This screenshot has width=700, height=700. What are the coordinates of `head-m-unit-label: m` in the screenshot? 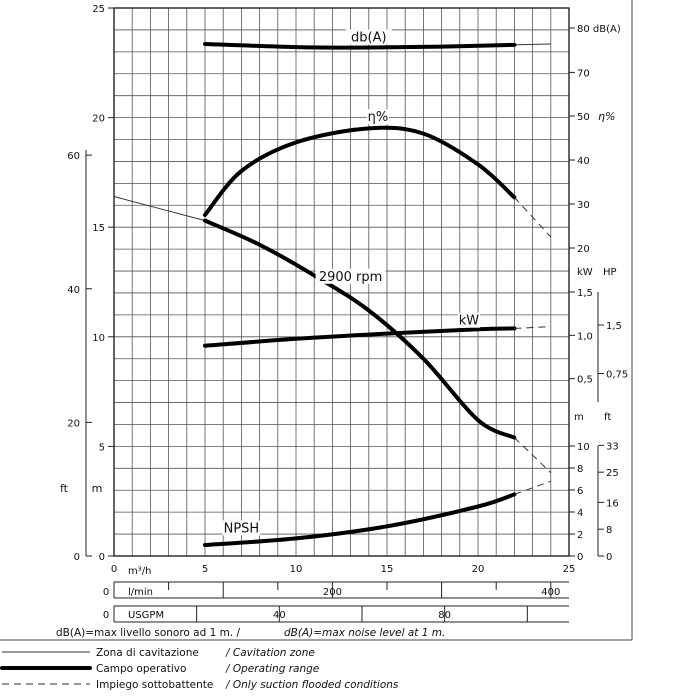 It's located at (97, 488).